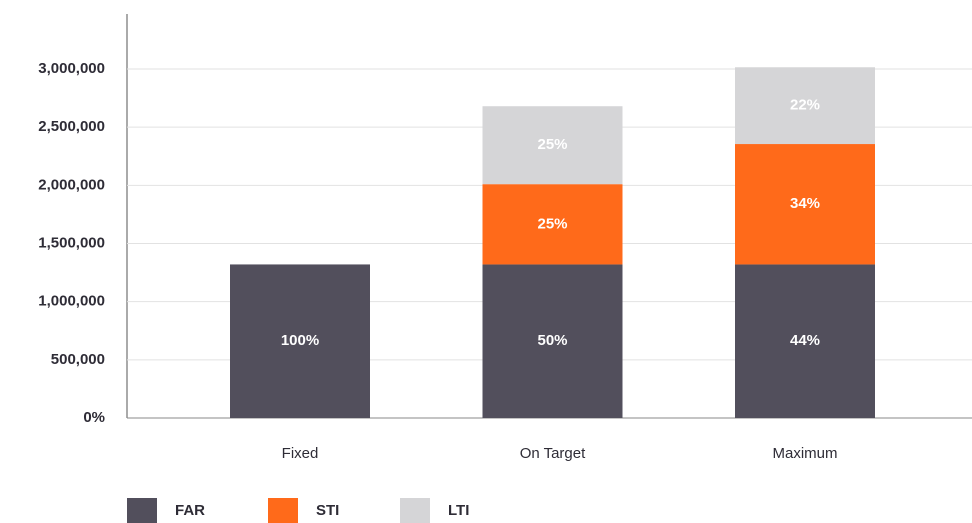  Describe the element at coordinates (553, 453) in the screenshot. I see `x-tick-label: On Target` at that location.